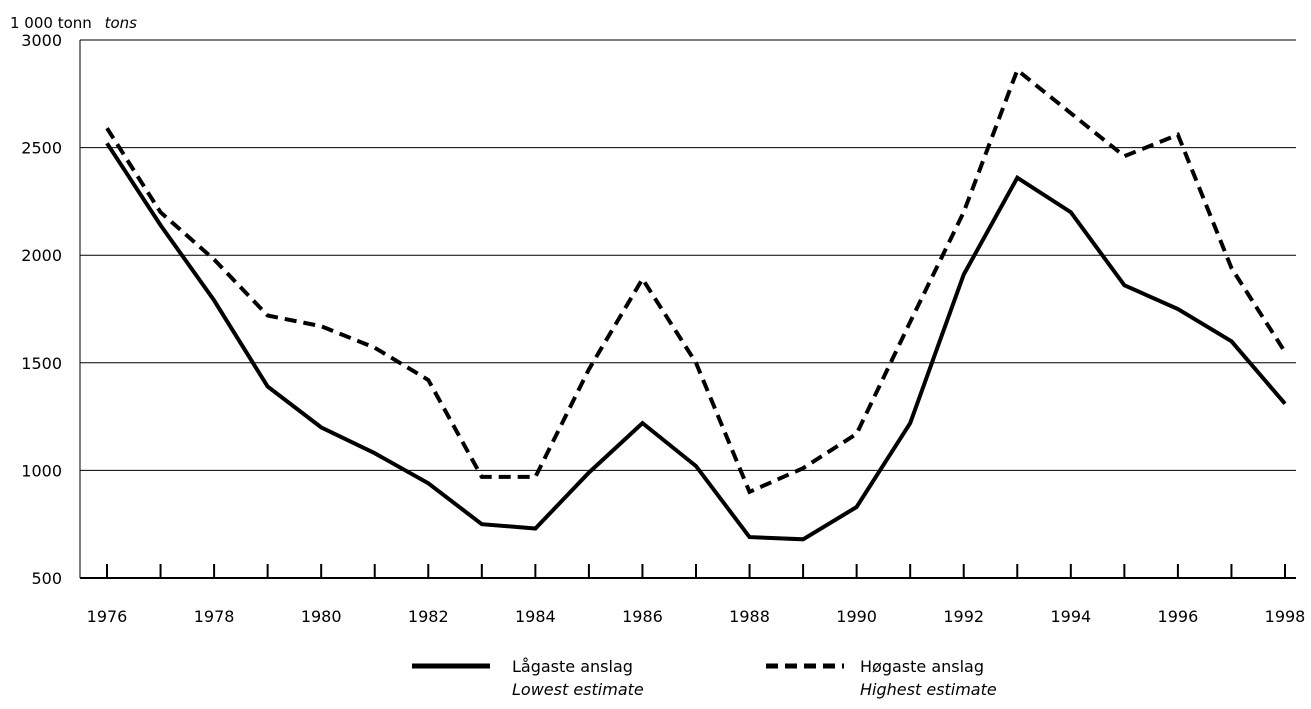 The image size is (1311, 709). What do you see at coordinates (1285, 616) in the screenshot?
I see `x-tick-label: 1998` at bounding box center [1285, 616].